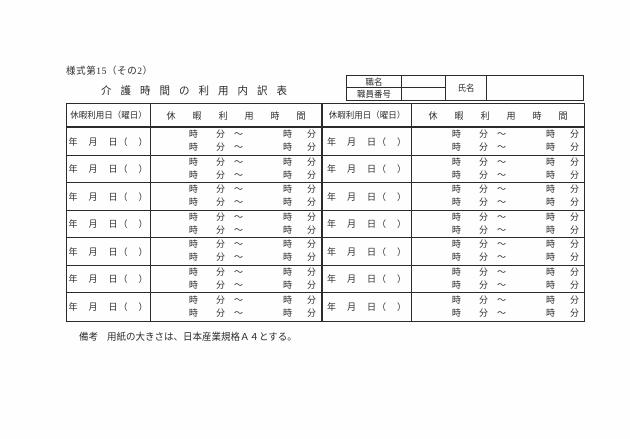  What do you see at coordinates (198, 91) in the screenshot?
I see `form-title-text: 介護時間の利用内訳表` at bounding box center [198, 91].